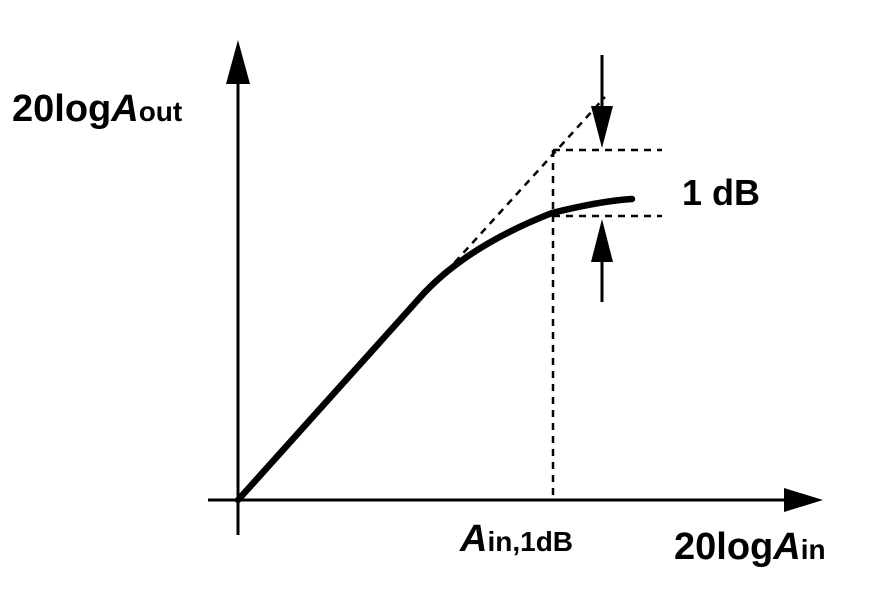 The image size is (892, 613). What do you see at coordinates (721, 192) in the screenshot?
I see `compression-amount-label: 1 dB` at bounding box center [721, 192].